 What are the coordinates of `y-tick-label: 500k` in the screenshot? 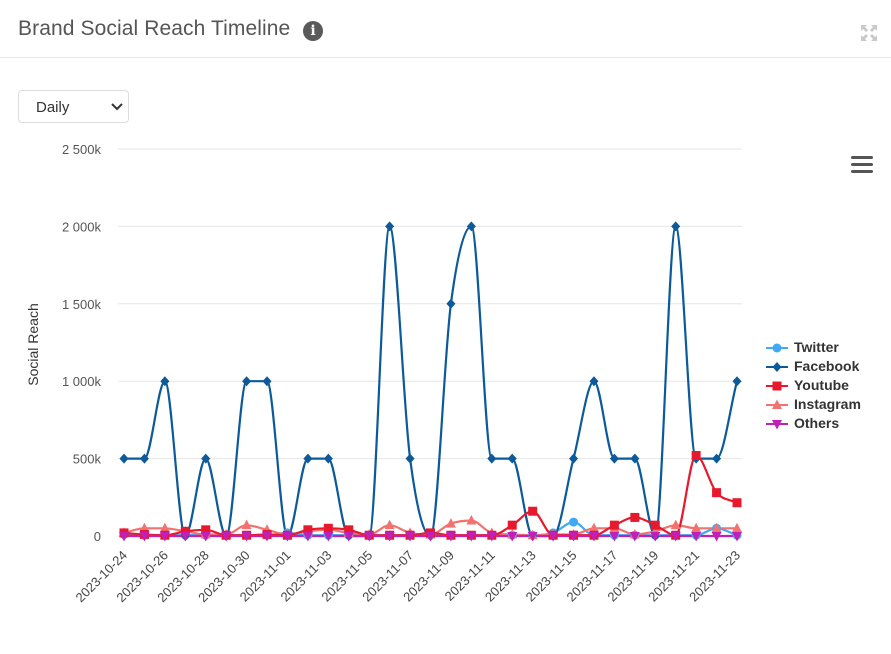 It's located at (87, 459).